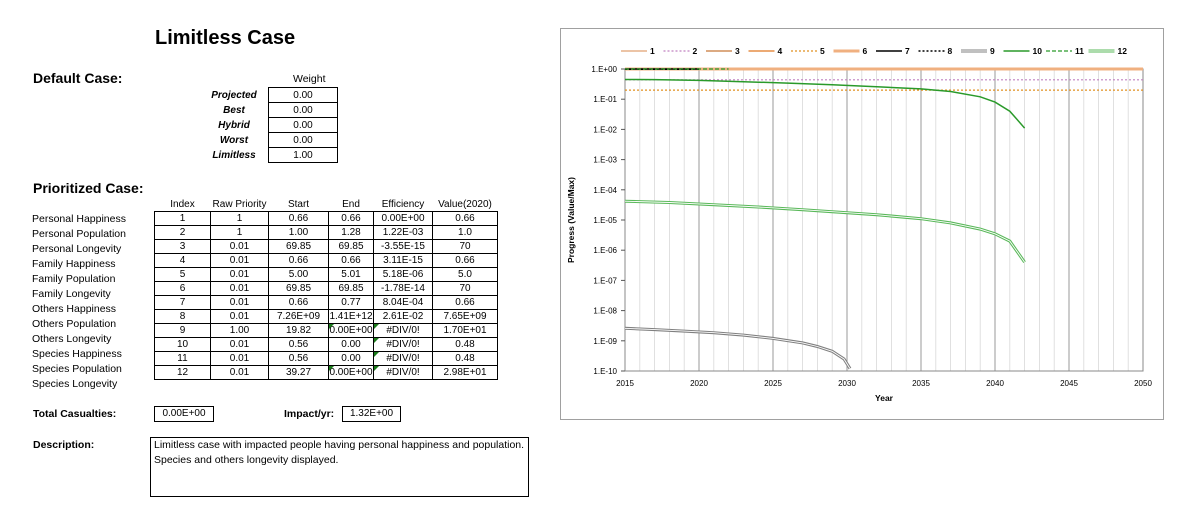  What do you see at coordinates (182, 316) in the screenshot?
I see `table-cell: 8` at bounding box center [182, 316].